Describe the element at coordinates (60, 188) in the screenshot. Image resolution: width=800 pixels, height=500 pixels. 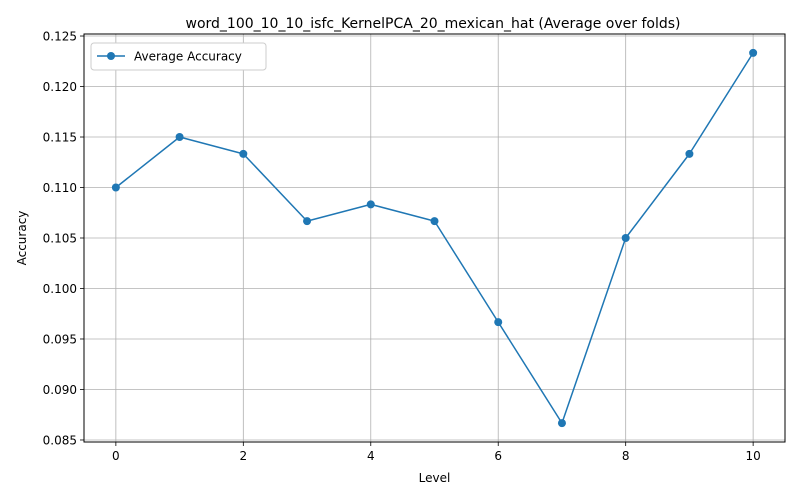
I see `y-tick-label: 0.110` at that location.